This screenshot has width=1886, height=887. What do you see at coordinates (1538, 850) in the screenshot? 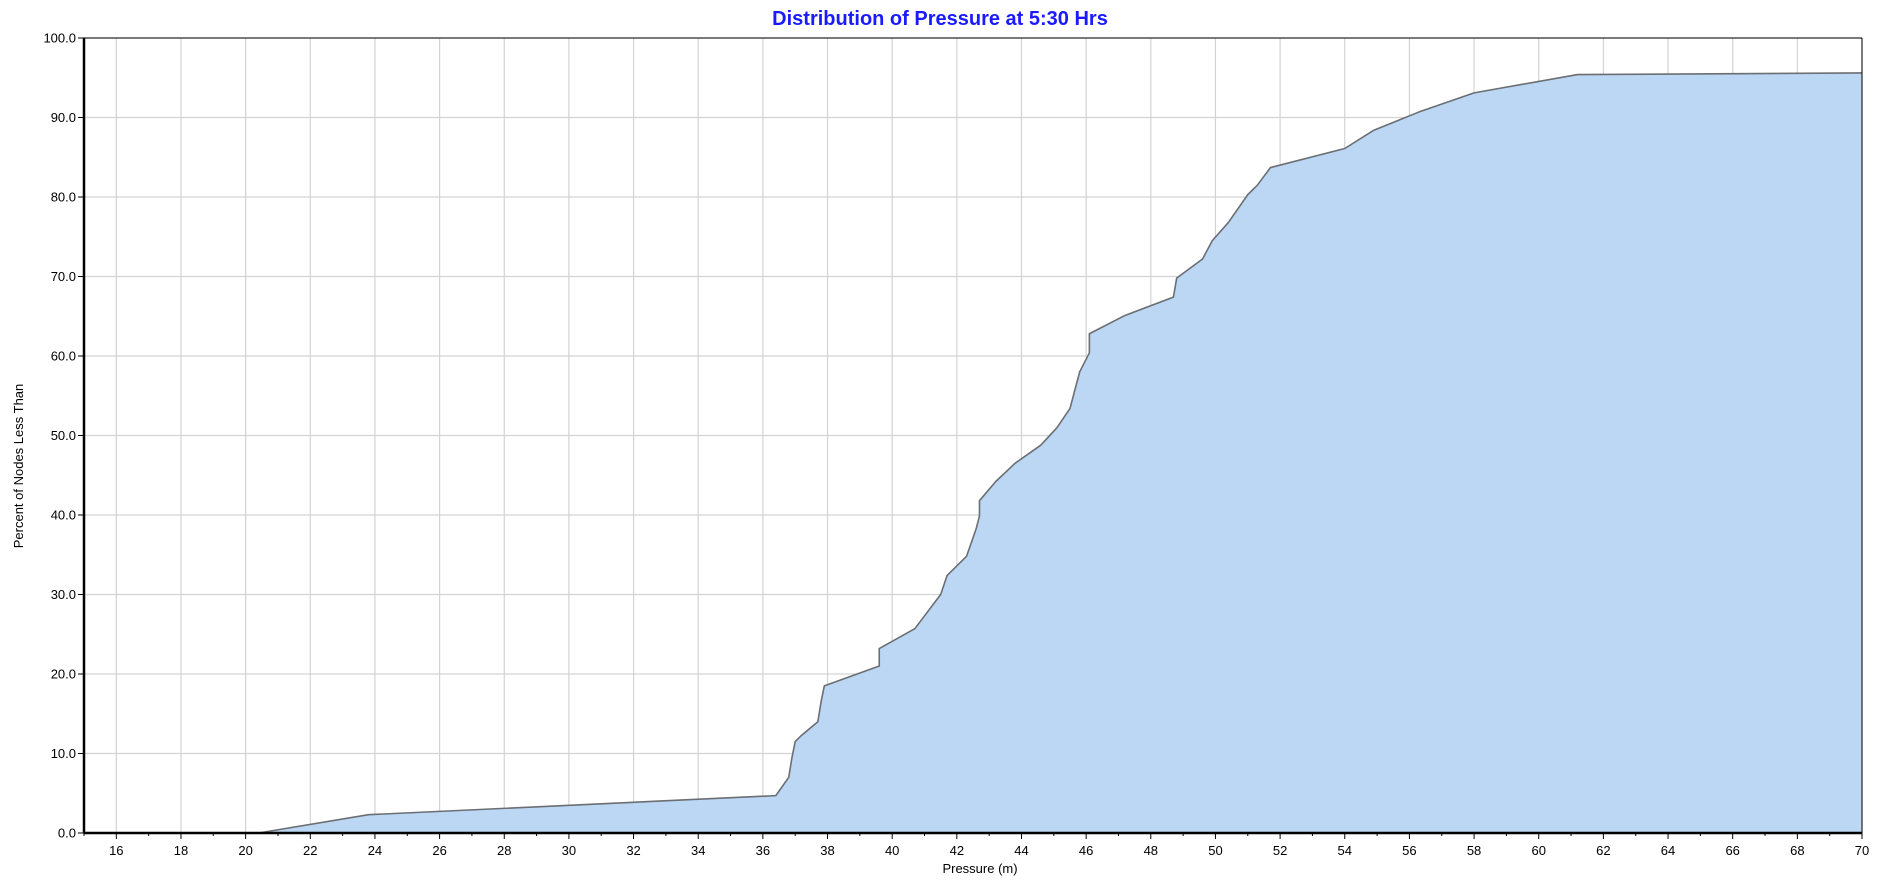
I see `x-tick-label: 60` at bounding box center [1538, 850].